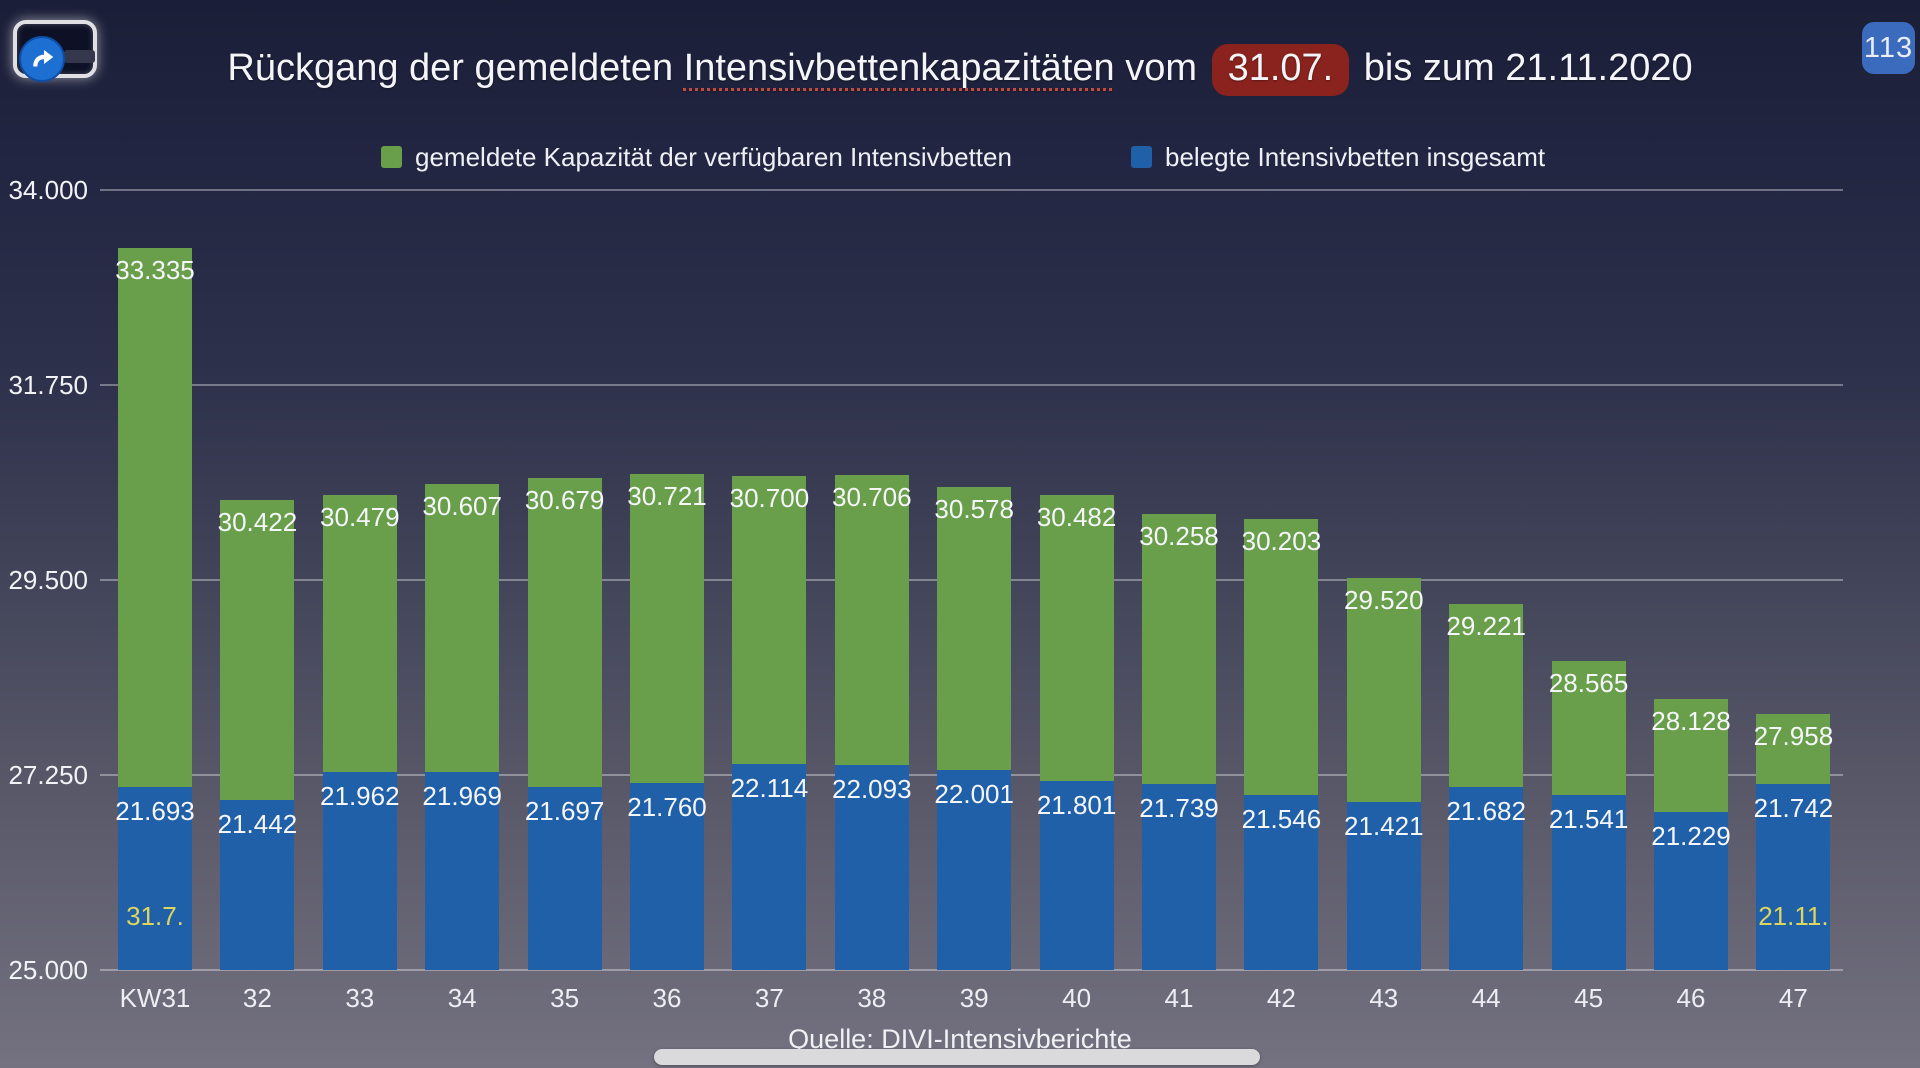  What do you see at coordinates (1793, 808) in the screenshot?
I see `occupied-value-label: 21.742` at bounding box center [1793, 808].